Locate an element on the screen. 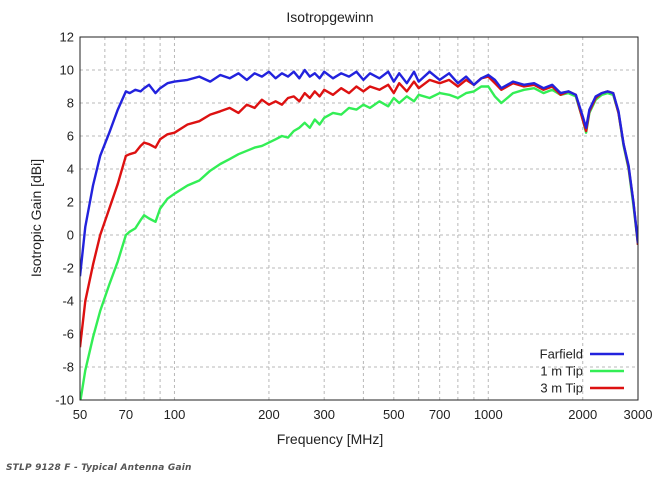  x-tick-label: 500 is located at coordinates (394, 414).